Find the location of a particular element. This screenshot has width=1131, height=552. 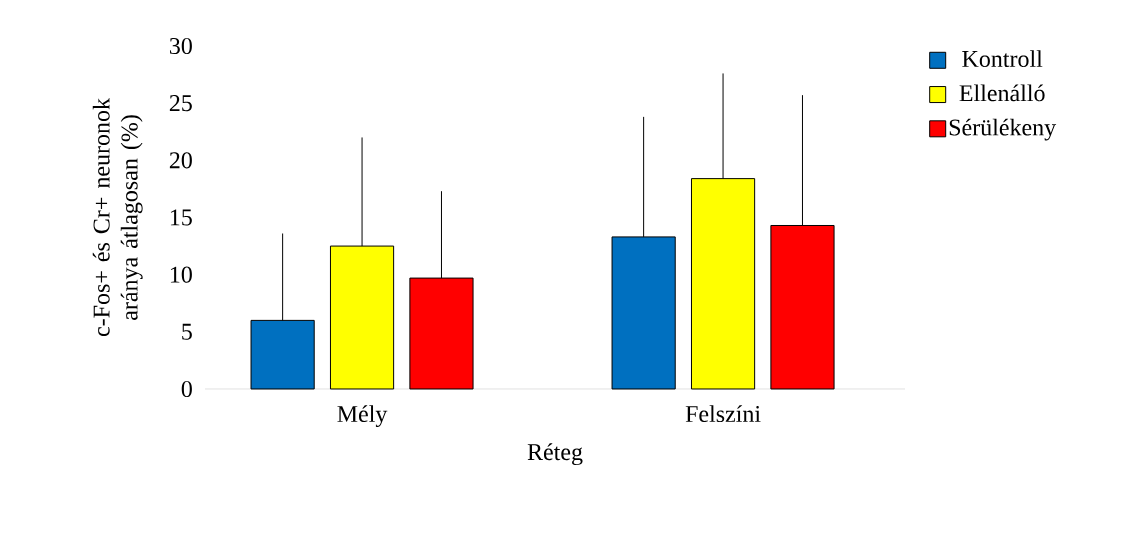

legend-label: Sérülékeny is located at coordinates (1003, 129).